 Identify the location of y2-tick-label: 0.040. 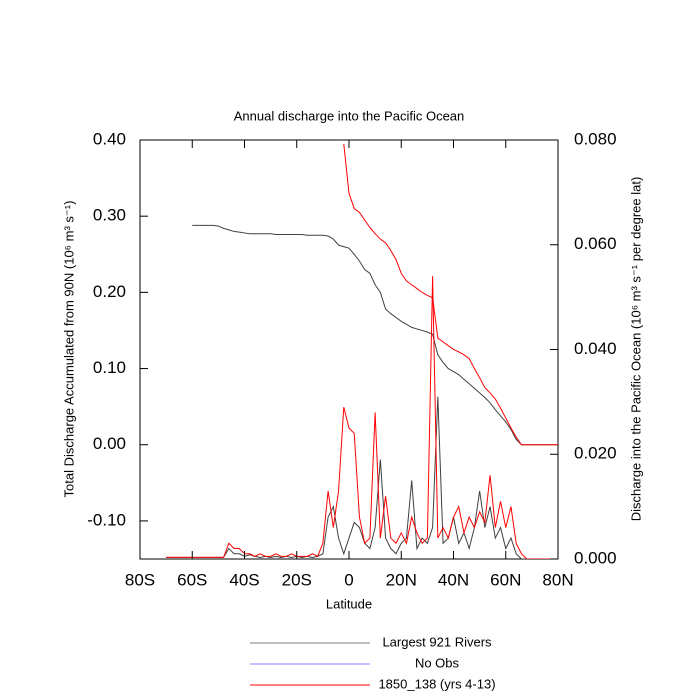
(595, 348).